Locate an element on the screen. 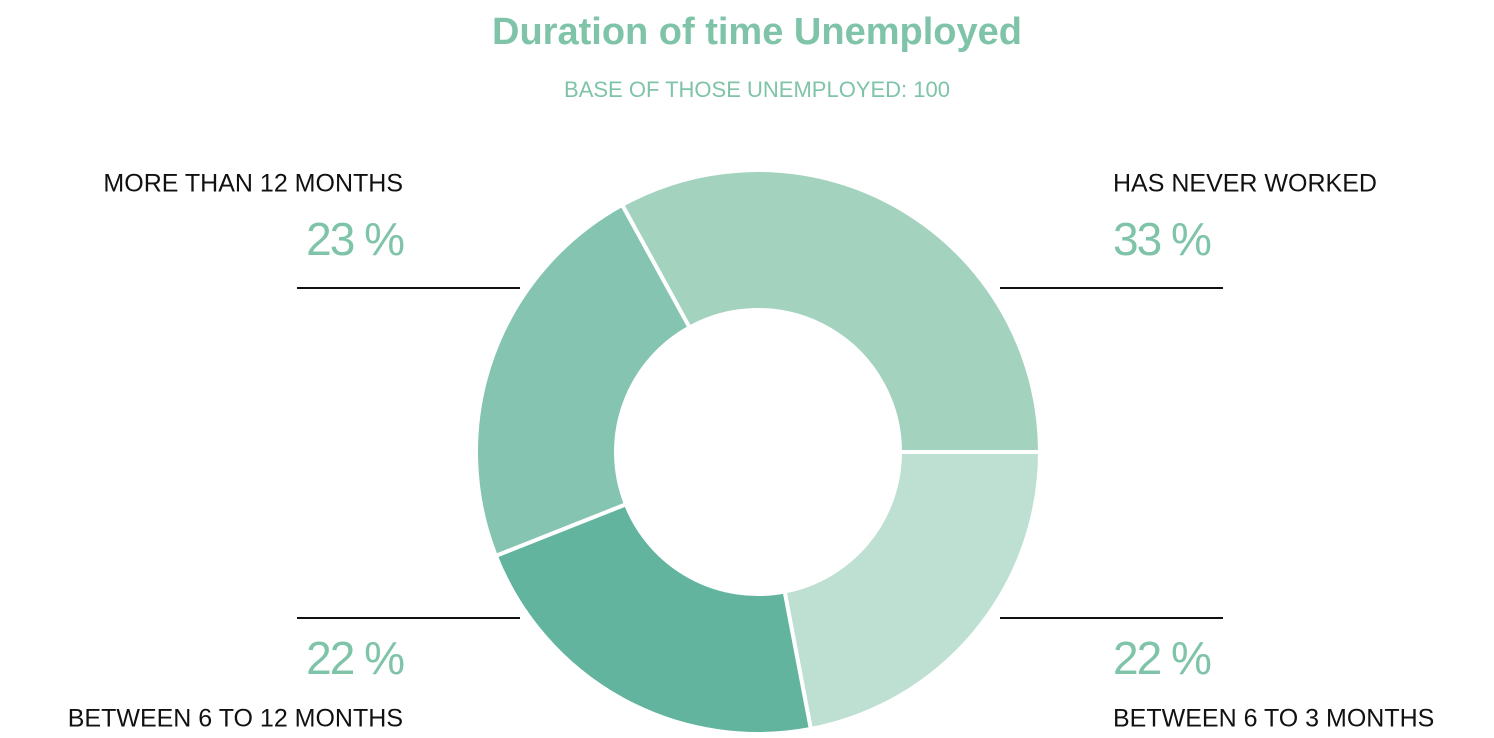  slice-name: BETWEEN 6 TO 3 MONTHS is located at coordinates (1273, 719).